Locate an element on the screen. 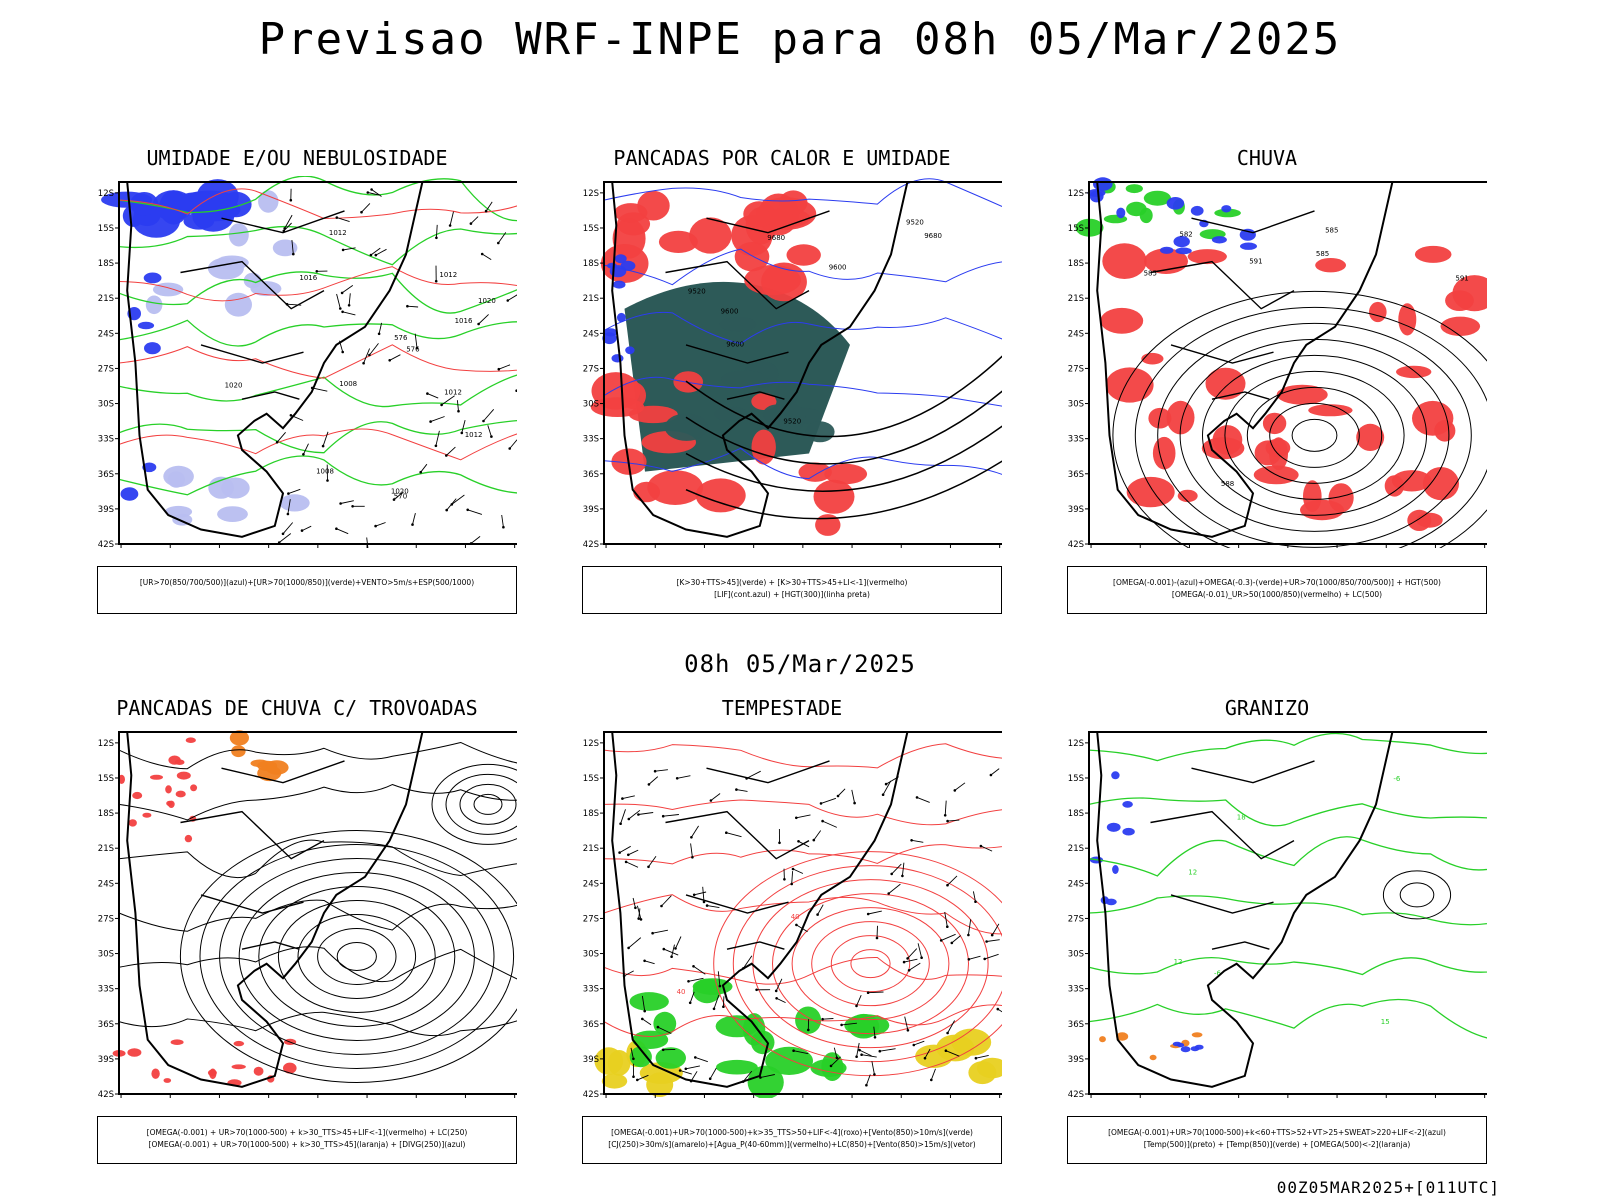 This screenshot has height=1200, width=1600. panel-title: TEMPESTADE is located at coordinates (782, 708).